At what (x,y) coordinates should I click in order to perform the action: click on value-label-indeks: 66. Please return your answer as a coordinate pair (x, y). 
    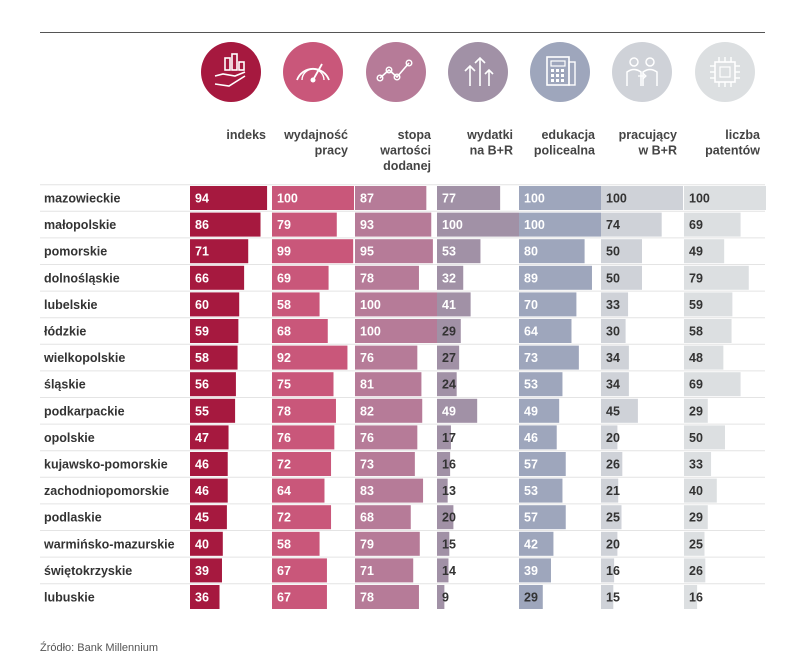
    Looking at the image, I should click on (202, 278).